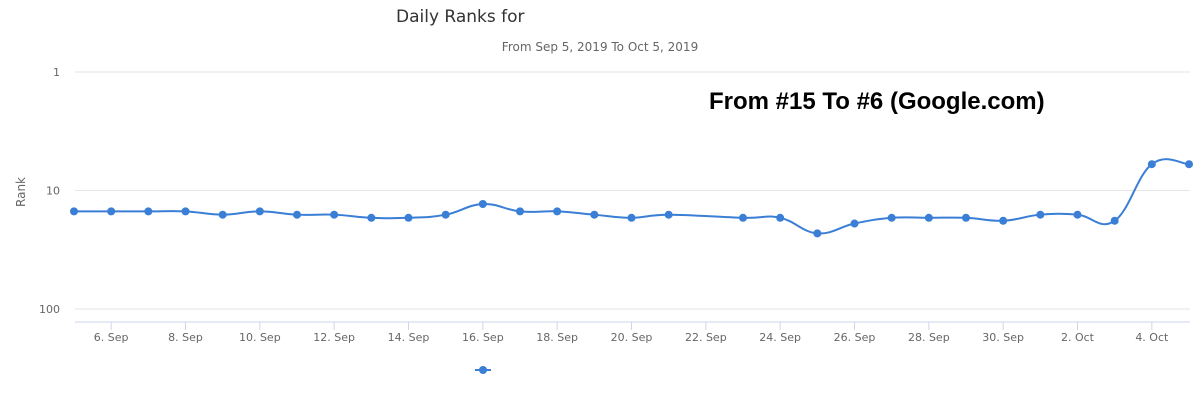 The image size is (1200, 400). Describe the element at coordinates (600, 47) in the screenshot. I see `chart-subtitle: From Sep 5, 2019 To Oct 5, 2019` at that location.